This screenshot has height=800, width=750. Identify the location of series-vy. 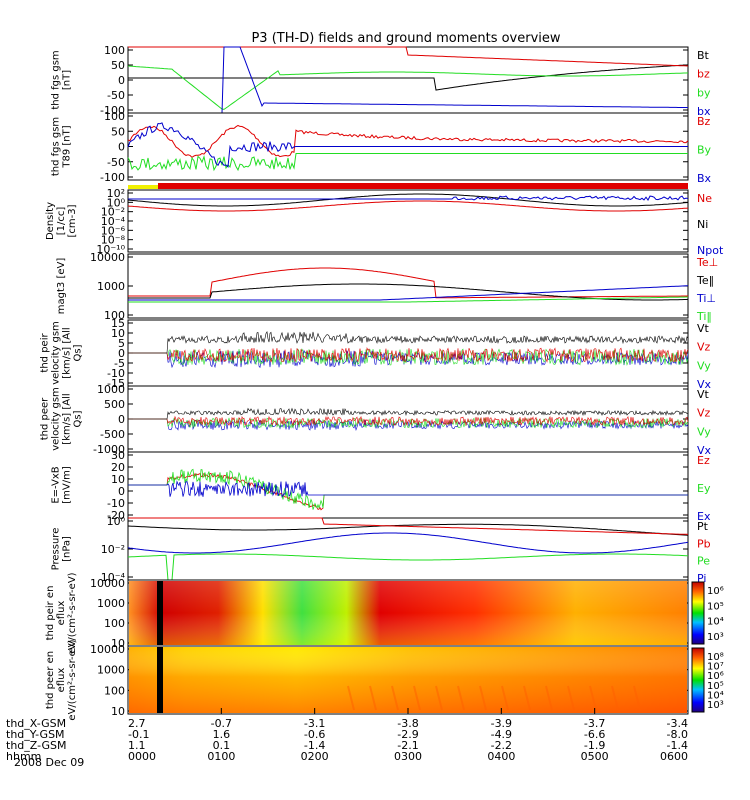
(408, 357).